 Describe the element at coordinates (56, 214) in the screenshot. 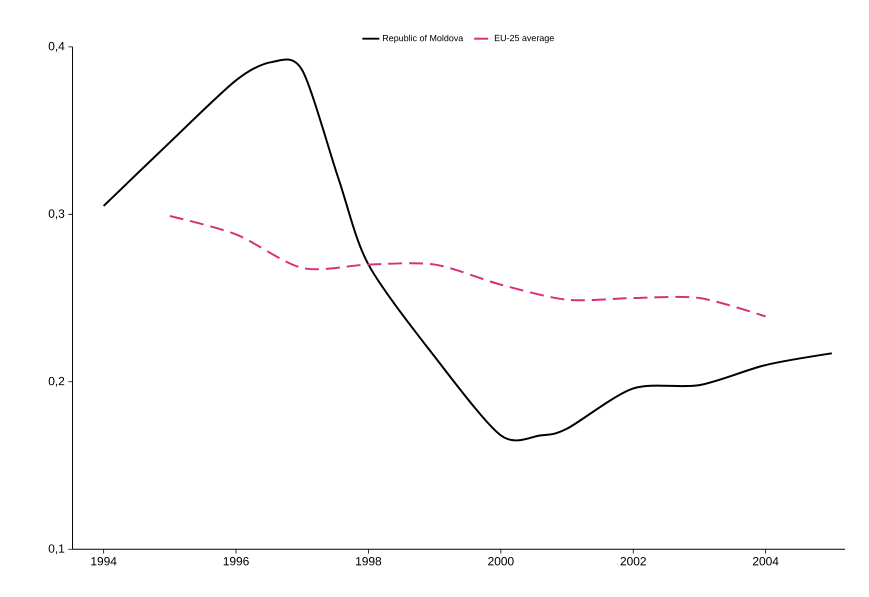

I see `y-tick-label: 0,3` at that location.